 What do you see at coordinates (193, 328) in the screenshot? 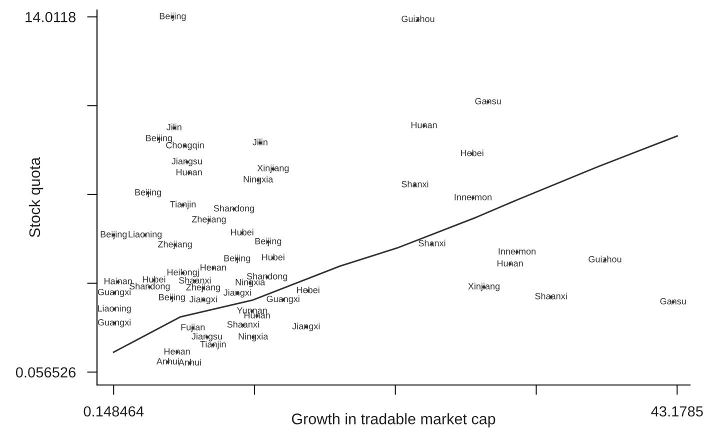
I see `data-label: Fujian` at bounding box center [193, 328].